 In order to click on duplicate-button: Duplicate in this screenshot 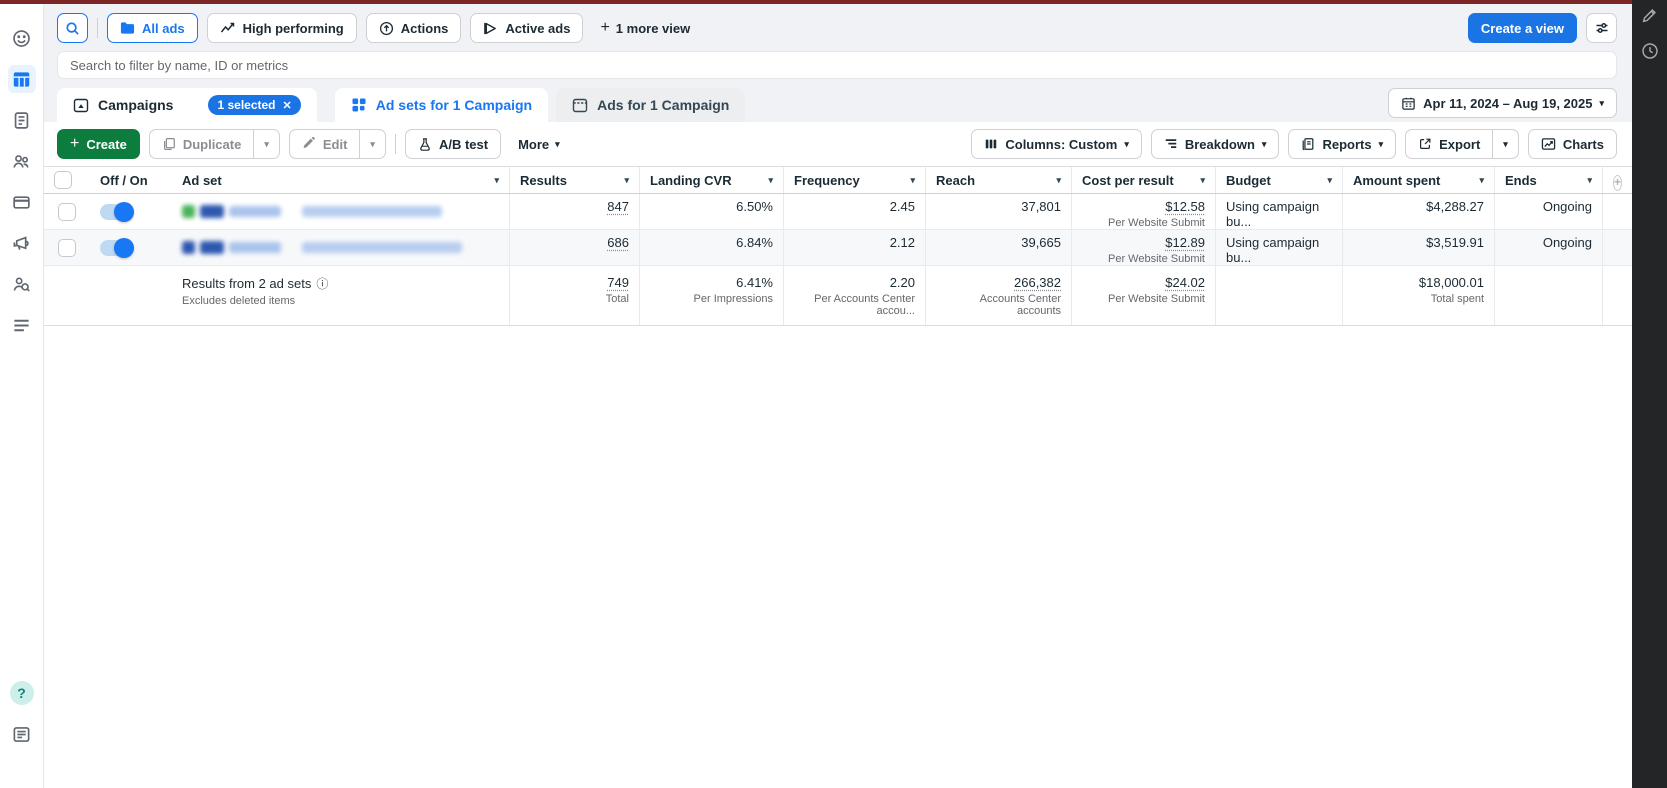, I will do `click(202, 144)`.